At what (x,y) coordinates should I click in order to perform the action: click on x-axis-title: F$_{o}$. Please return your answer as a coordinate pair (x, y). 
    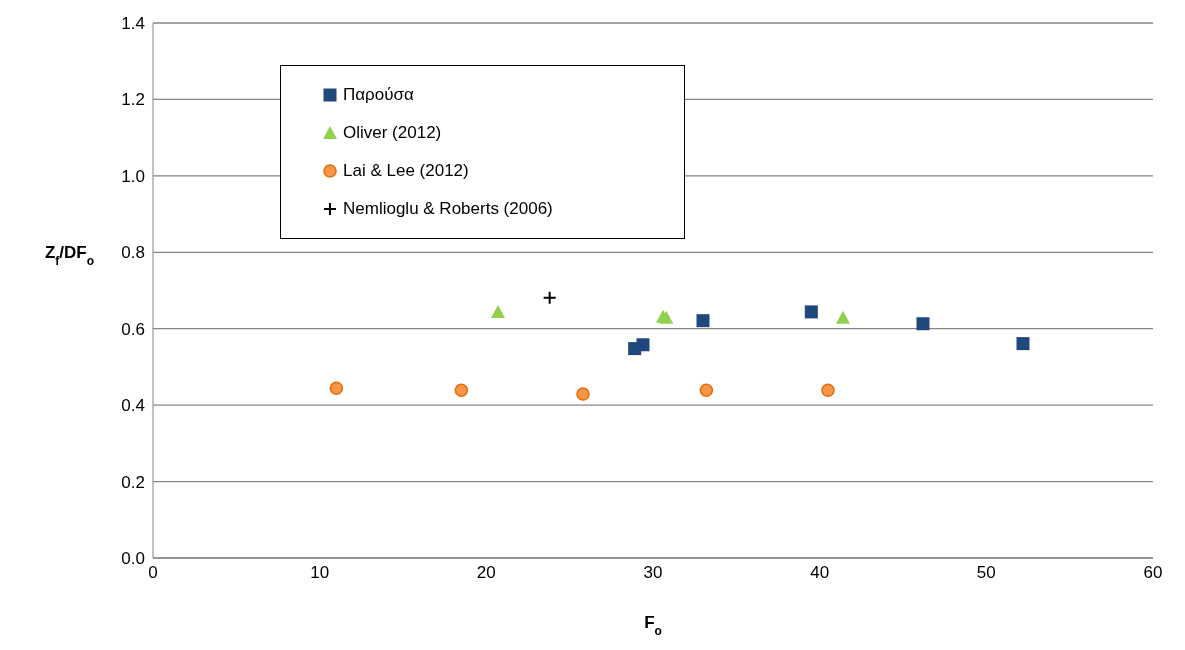
    Looking at the image, I should click on (653, 625).